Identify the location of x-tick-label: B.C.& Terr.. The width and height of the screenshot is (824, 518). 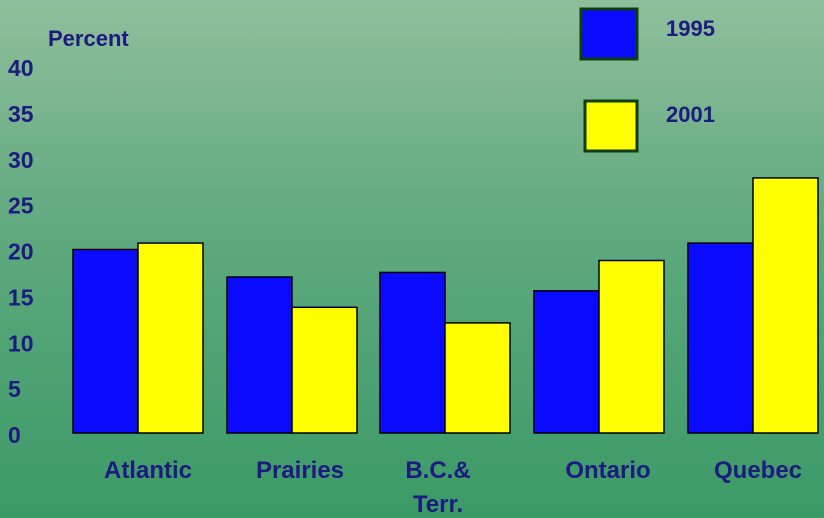
(437, 487).